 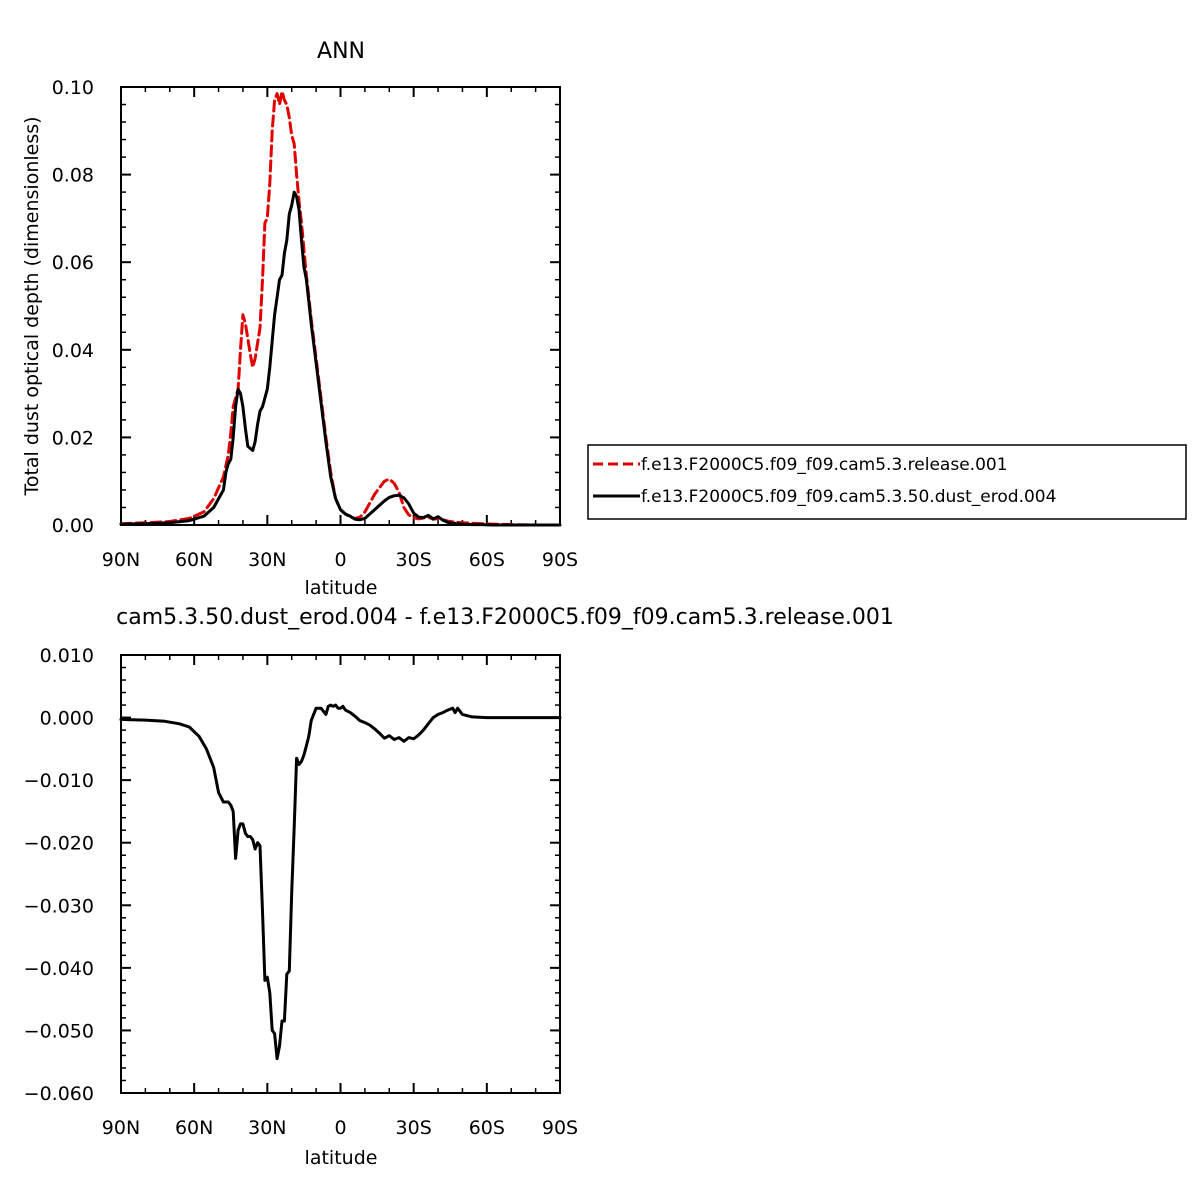 What do you see at coordinates (59, 1094) in the screenshot?
I see `y-tick-label: −0.060` at bounding box center [59, 1094].